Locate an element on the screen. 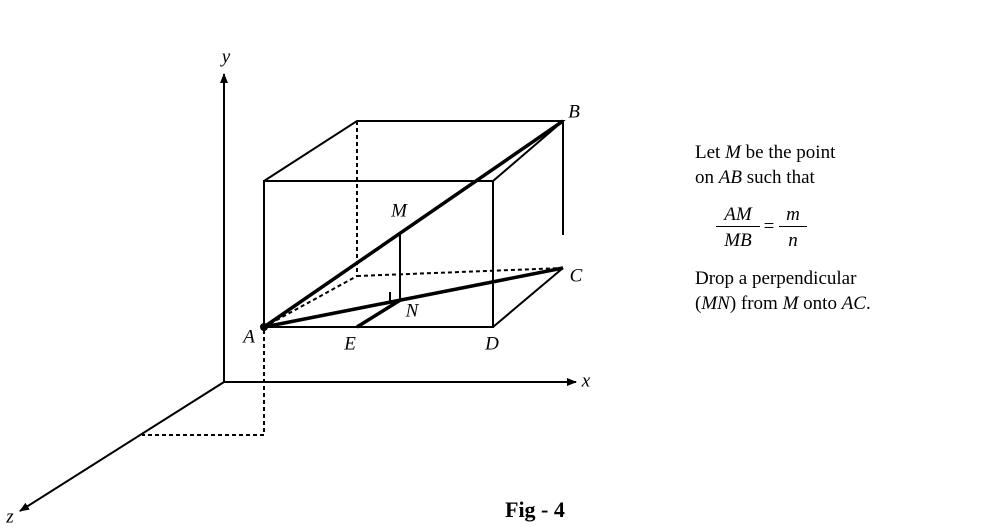 Image resolution: width=986 pixels, height=529 pixels. front-face is located at coordinates (378, 254).